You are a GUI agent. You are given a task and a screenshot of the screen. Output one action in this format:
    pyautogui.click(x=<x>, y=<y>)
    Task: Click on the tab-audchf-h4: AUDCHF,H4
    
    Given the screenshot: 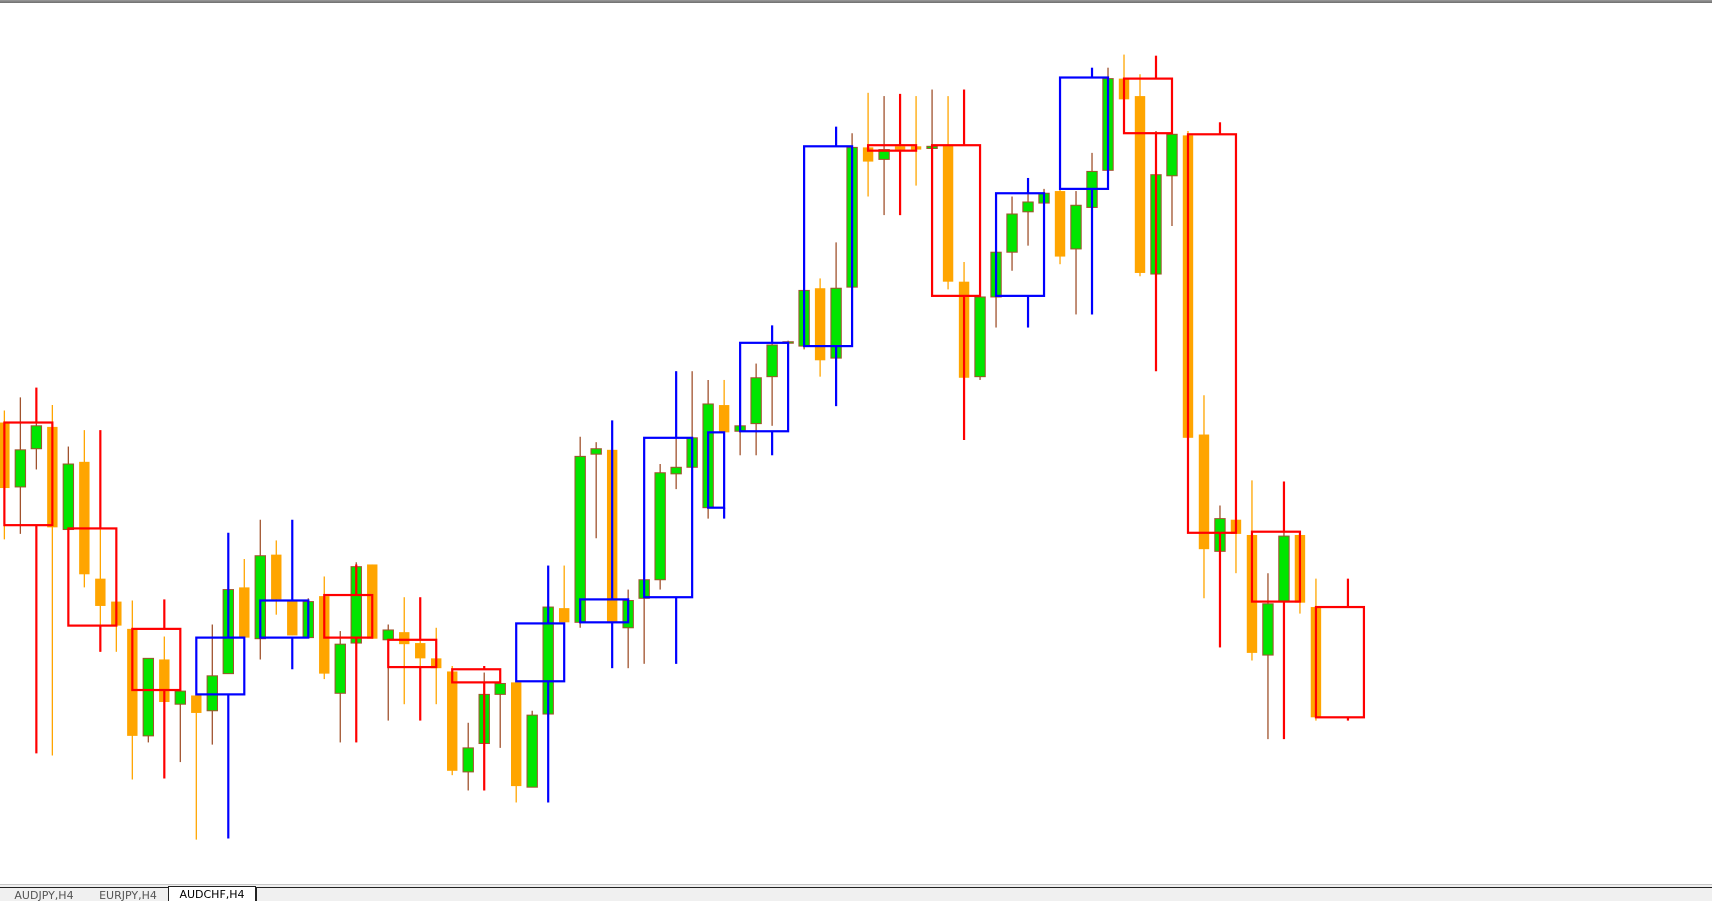 What is the action you would take?
    pyautogui.click(x=212, y=893)
    